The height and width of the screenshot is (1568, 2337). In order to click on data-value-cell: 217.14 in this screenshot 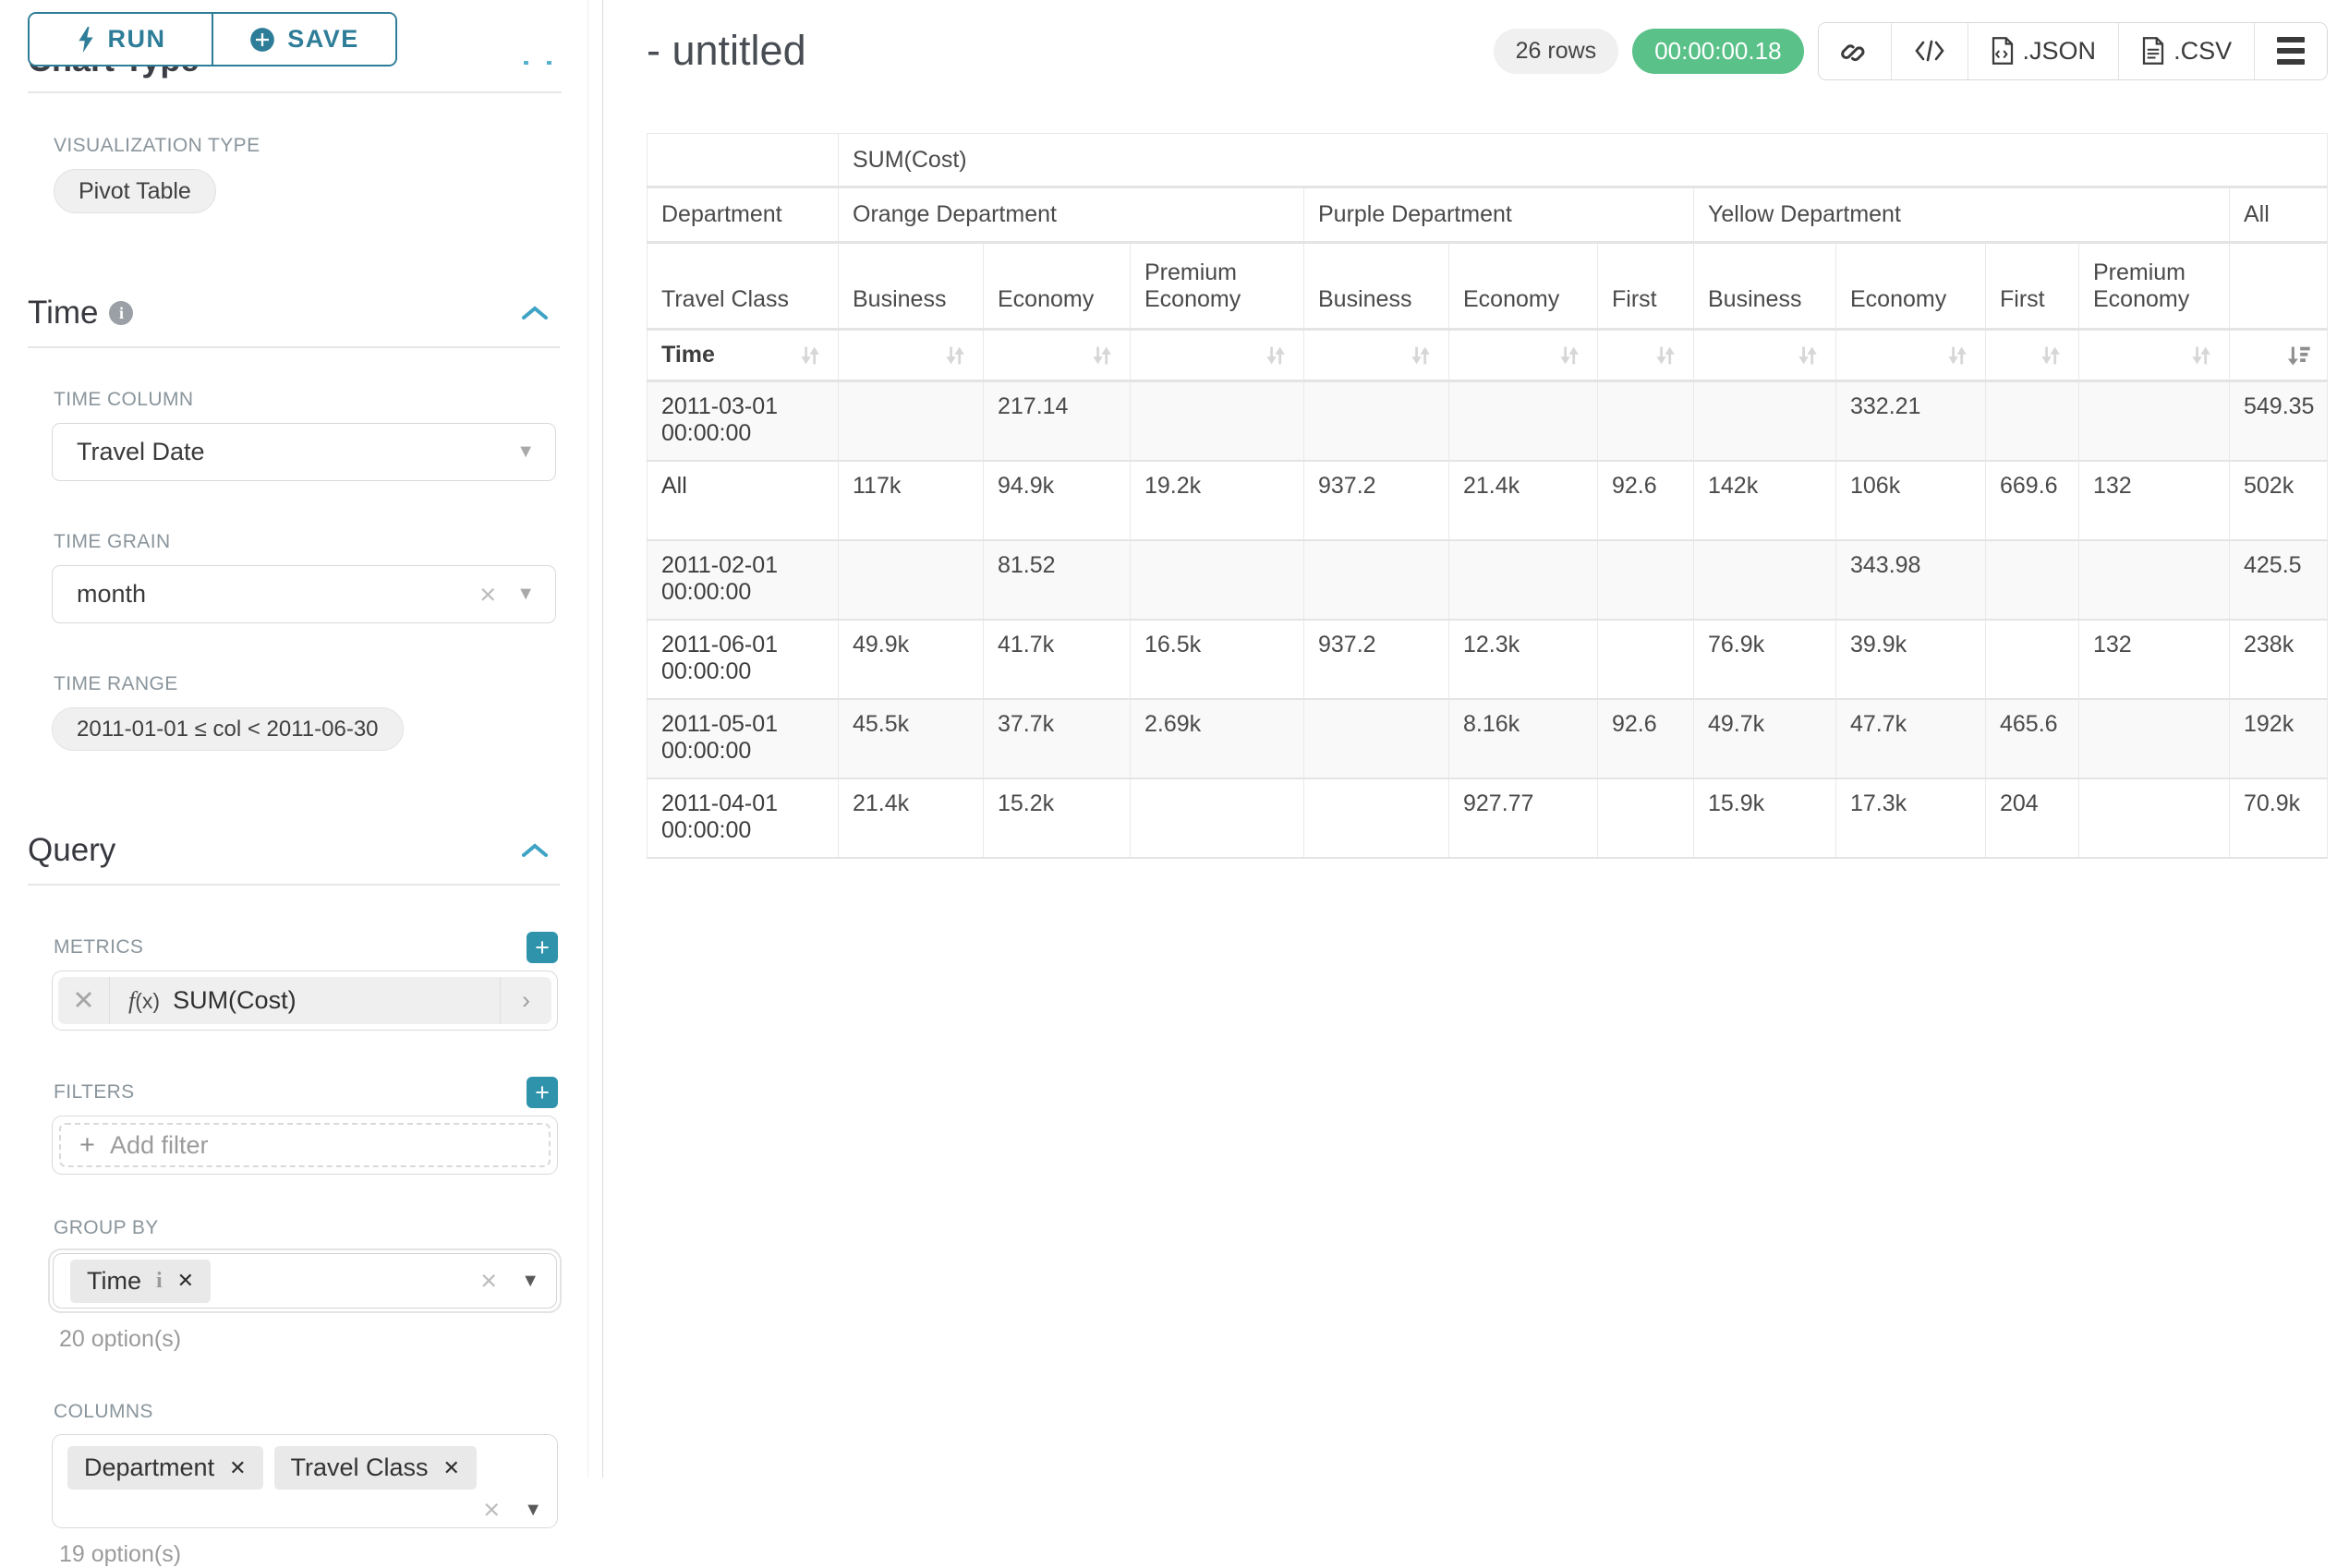, I will do `click(1057, 421)`.